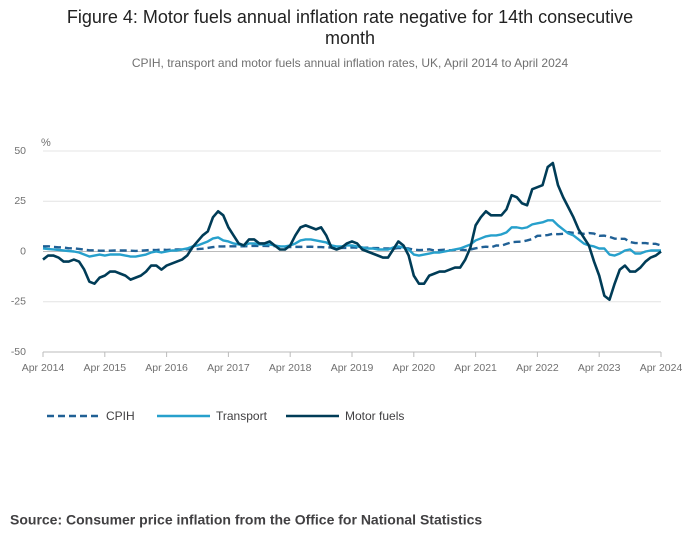  What do you see at coordinates (43, 368) in the screenshot?
I see `x-tick-label: Apr 2014` at bounding box center [43, 368].